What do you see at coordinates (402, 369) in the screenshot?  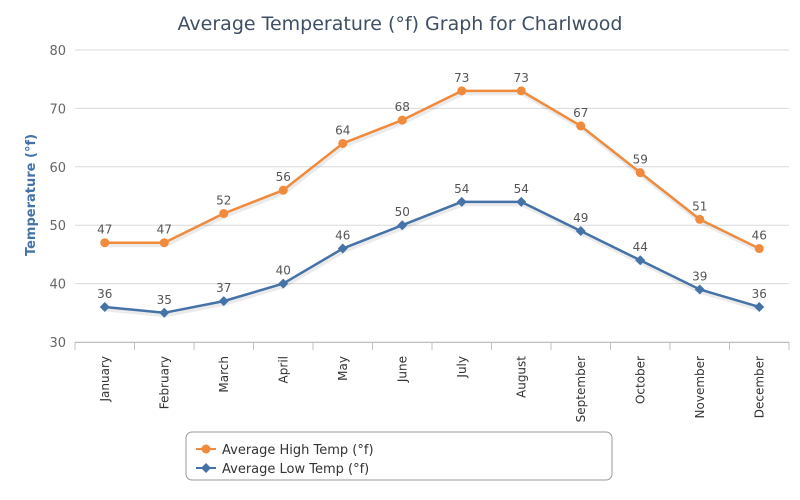 I see `x-tick-label: June` at bounding box center [402, 369].